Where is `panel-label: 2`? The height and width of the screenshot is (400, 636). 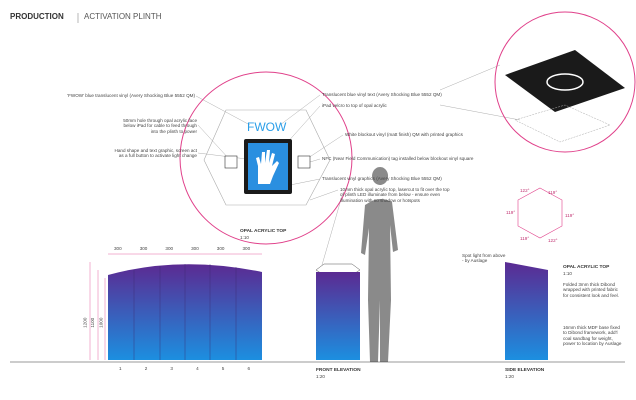 panel-label: 2 is located at coordinates (146, 368).